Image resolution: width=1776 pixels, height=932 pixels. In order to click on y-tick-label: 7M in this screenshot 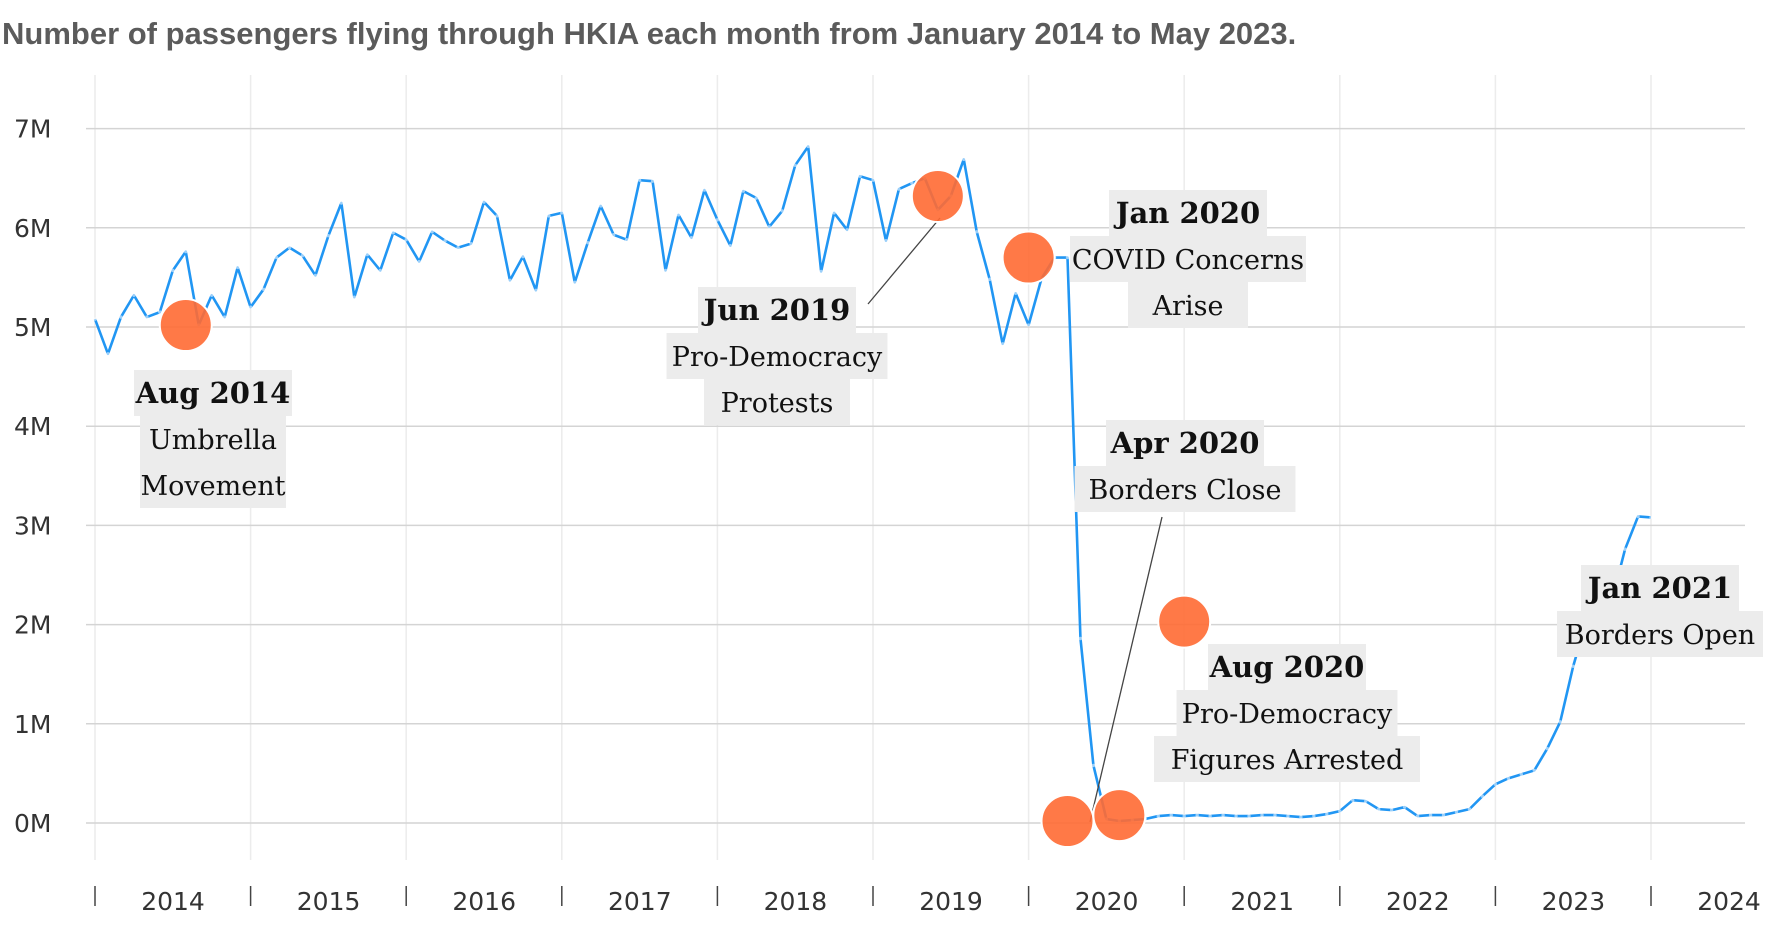, I will do `click(32, 129)`.